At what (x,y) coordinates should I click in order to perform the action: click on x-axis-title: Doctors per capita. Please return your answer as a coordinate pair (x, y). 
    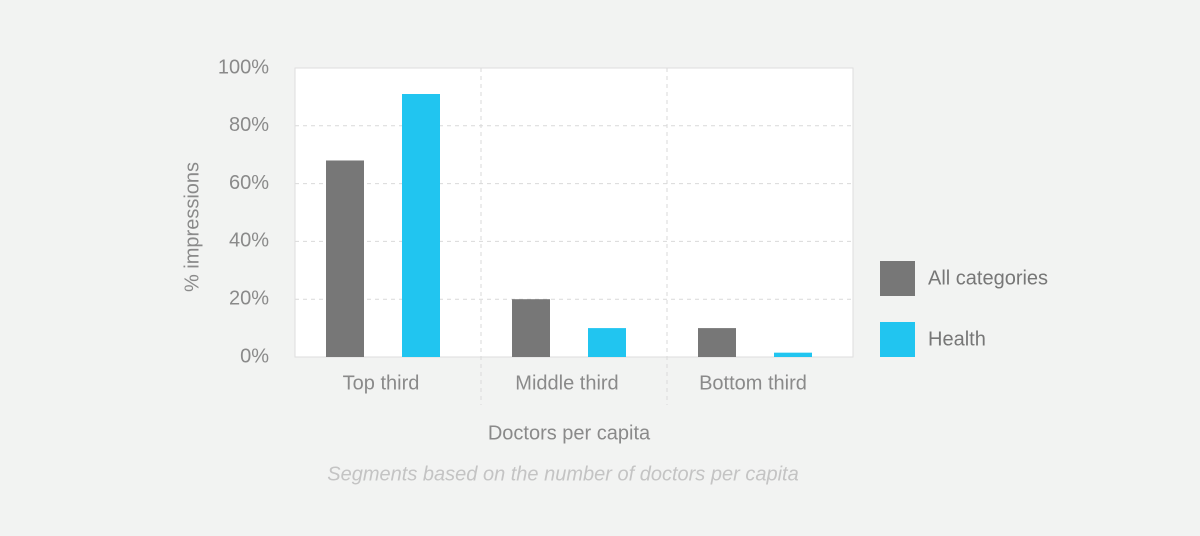
    Looking at the image, I should click on (569, 433).